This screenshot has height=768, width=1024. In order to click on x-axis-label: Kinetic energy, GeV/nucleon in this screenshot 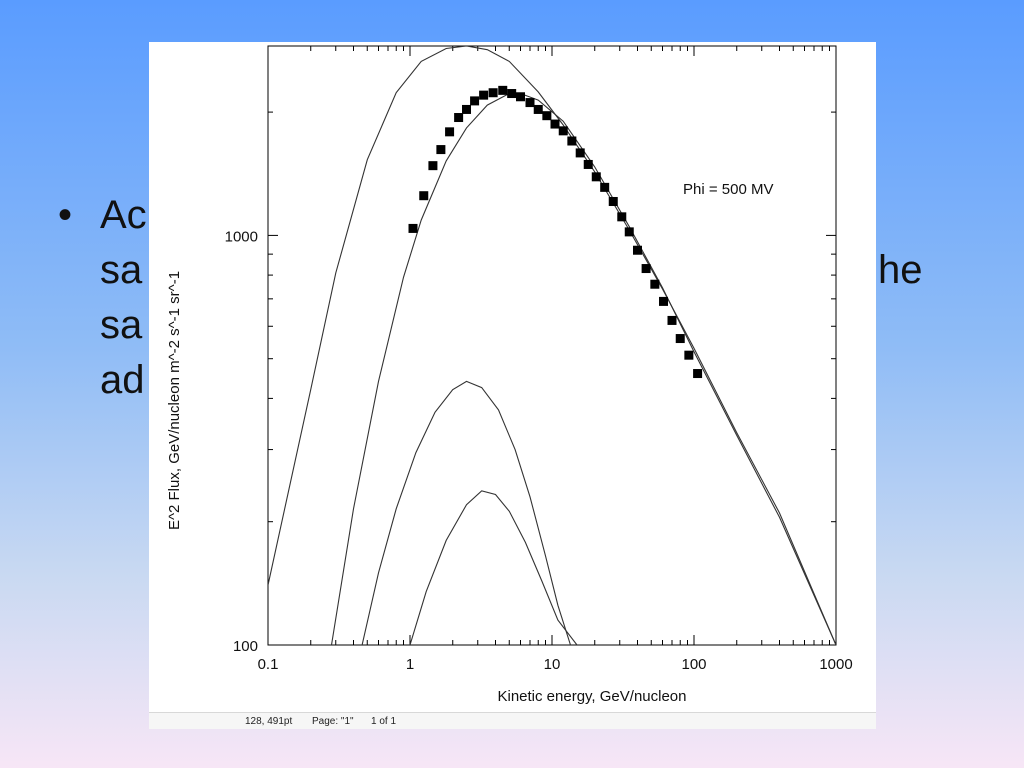, I will do `click(591, 696)`.